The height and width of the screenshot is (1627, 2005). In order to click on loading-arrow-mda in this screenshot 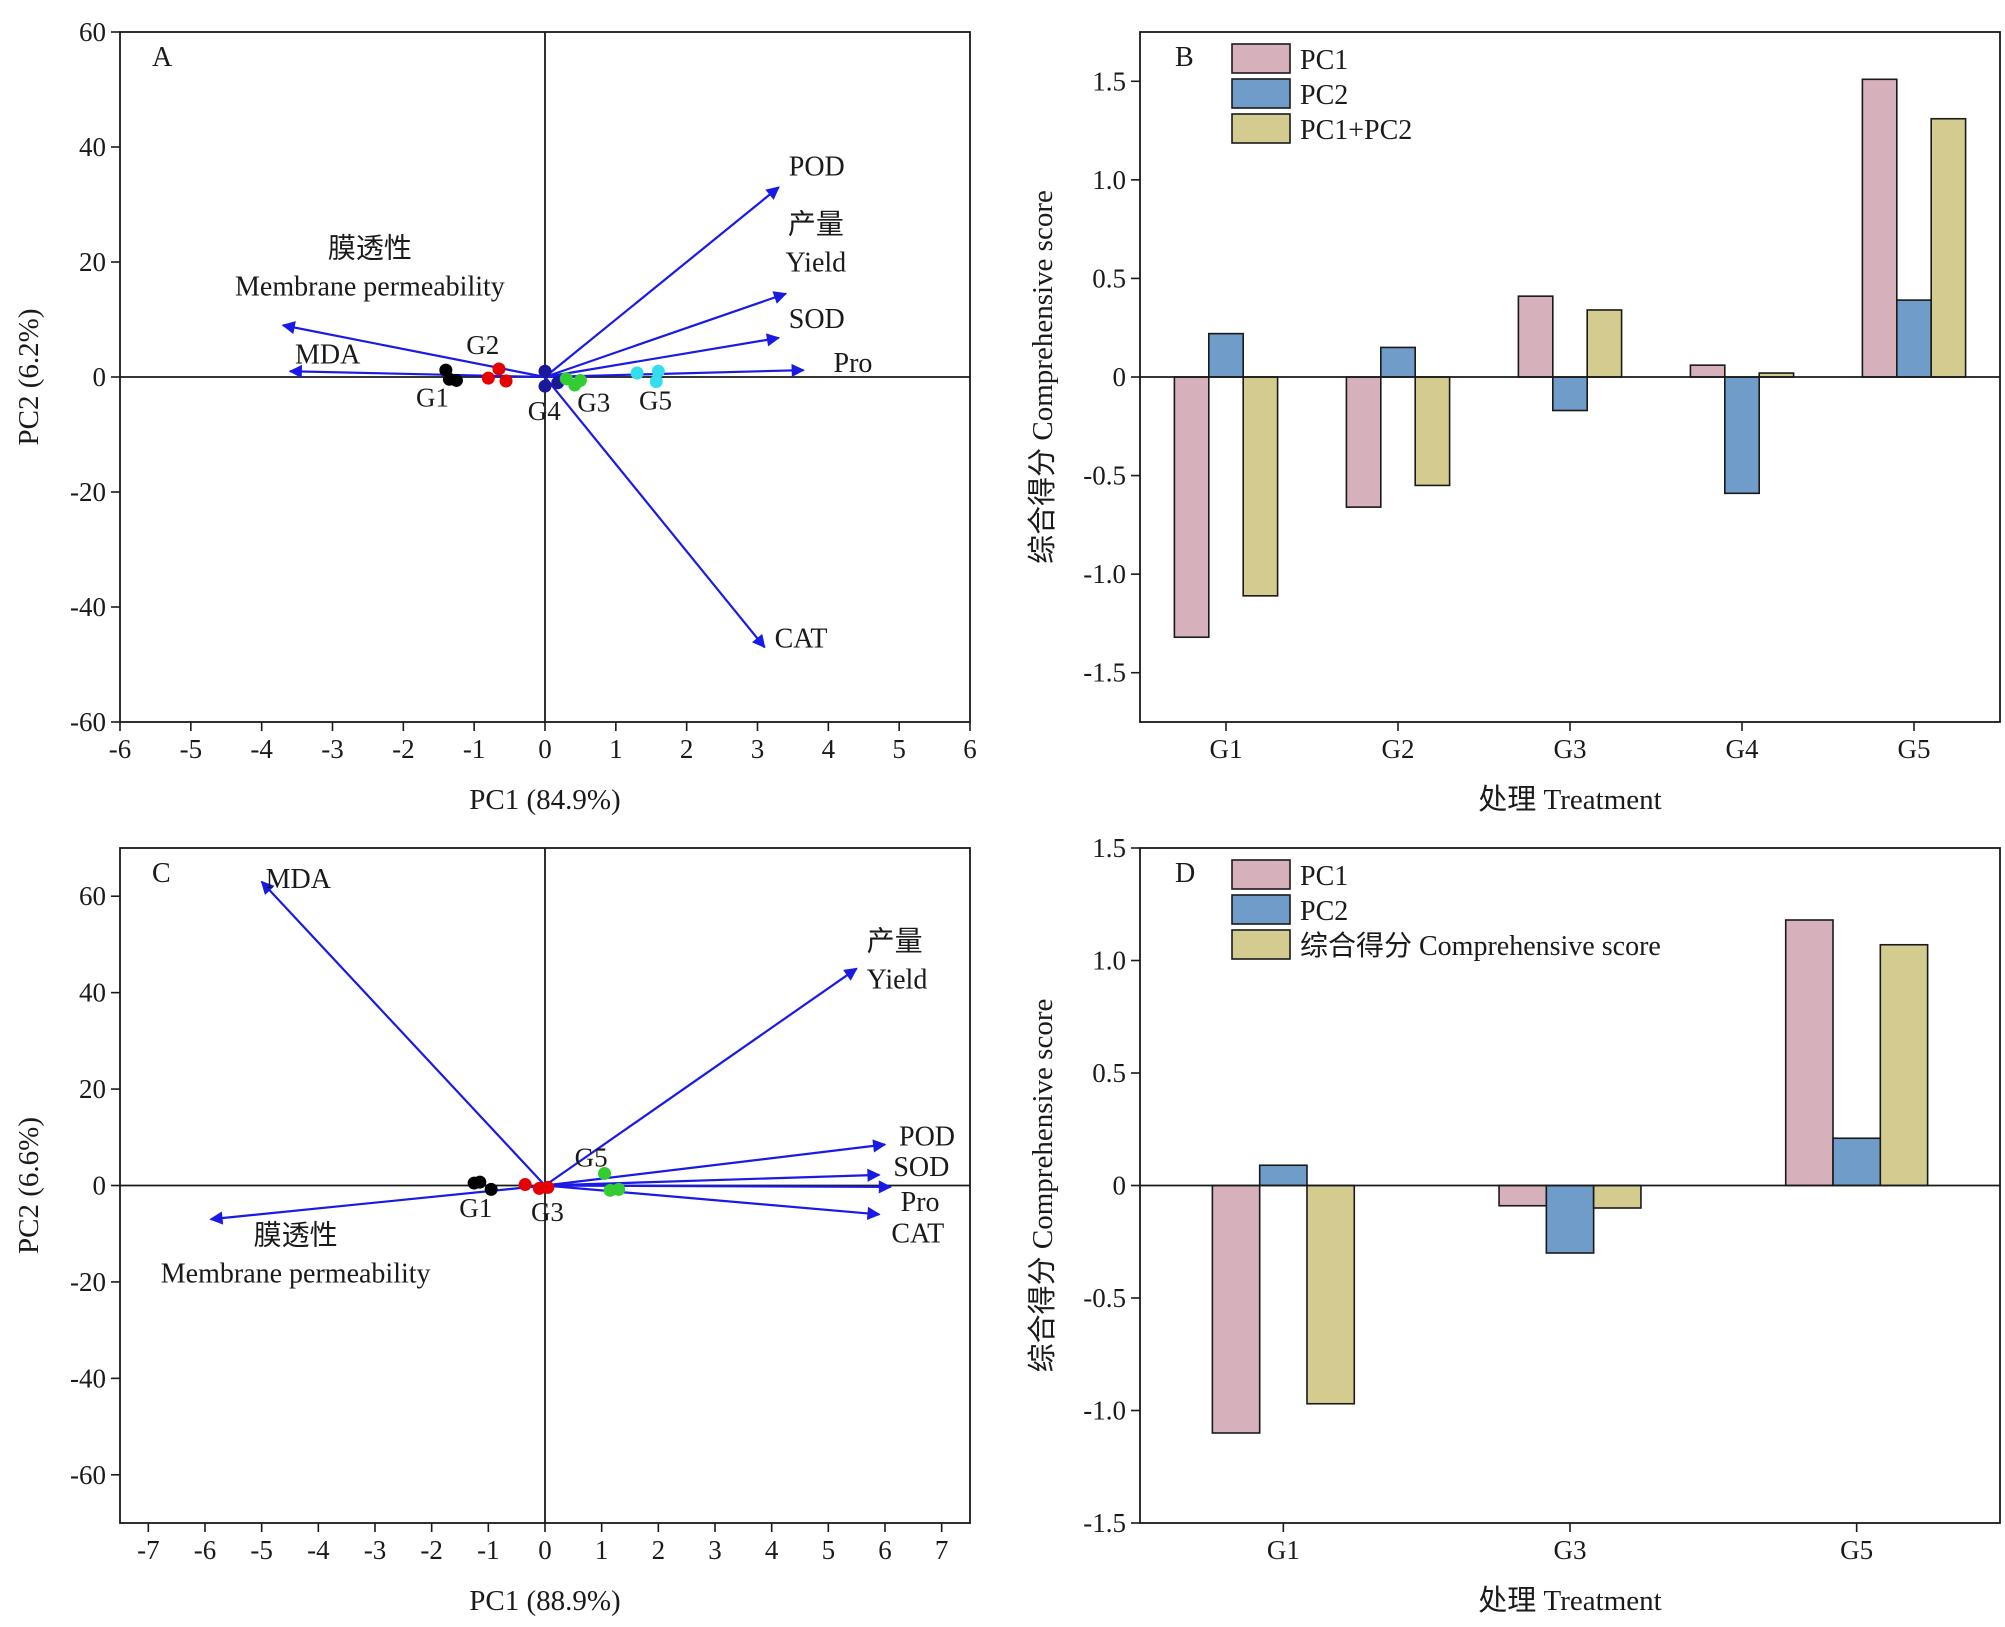, I will do `click(403, 1033)`.